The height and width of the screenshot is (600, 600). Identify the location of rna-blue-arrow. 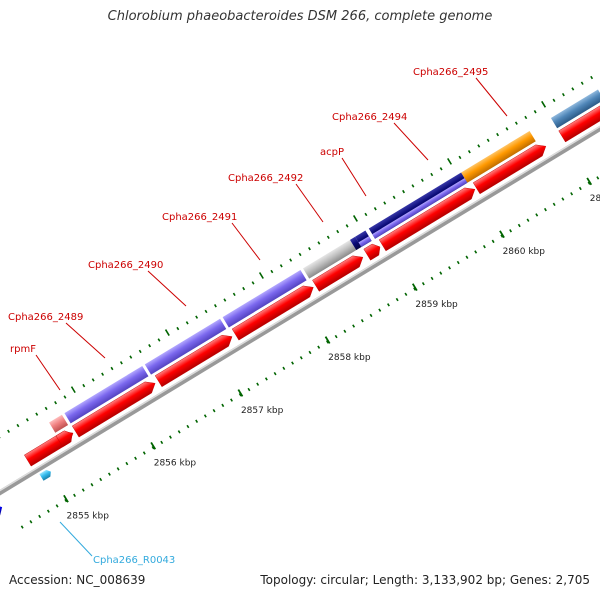
(1, 515).